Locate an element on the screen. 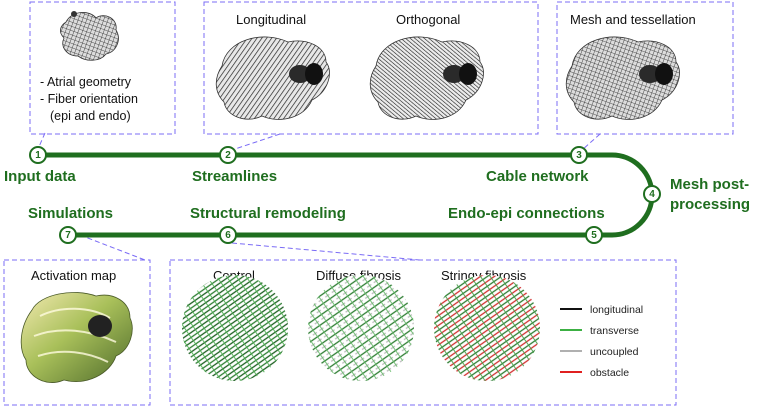  streamlines-title-orthogonal: Orthogonal is located at coordinates (428, 19).